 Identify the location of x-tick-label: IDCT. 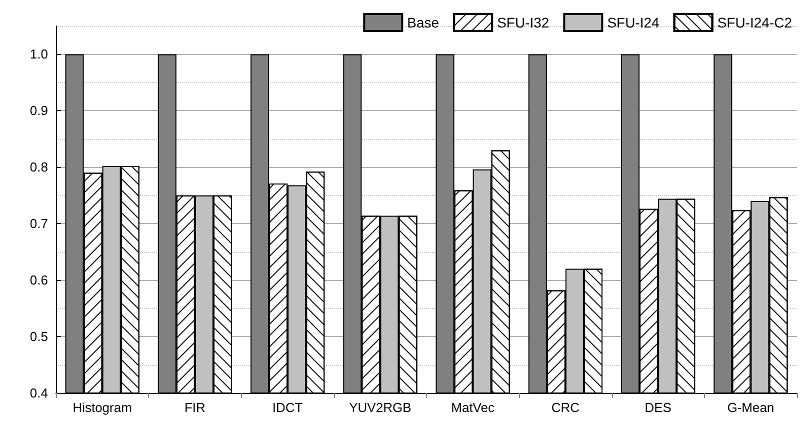
(287, 407).